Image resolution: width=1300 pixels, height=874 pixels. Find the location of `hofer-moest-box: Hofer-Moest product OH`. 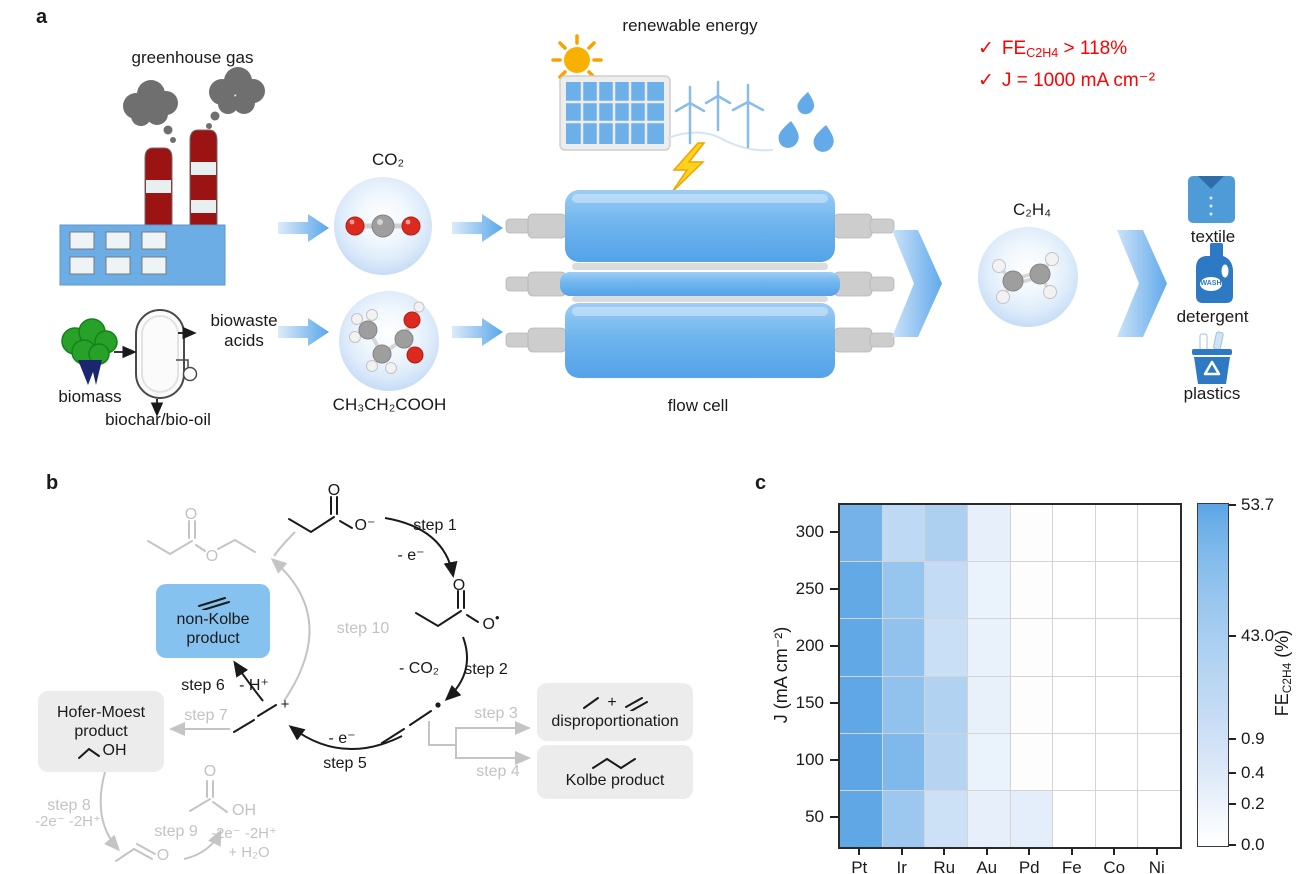

hofer-moest-box: Hofer-Moest product OH is located at coordinates (101, 731).